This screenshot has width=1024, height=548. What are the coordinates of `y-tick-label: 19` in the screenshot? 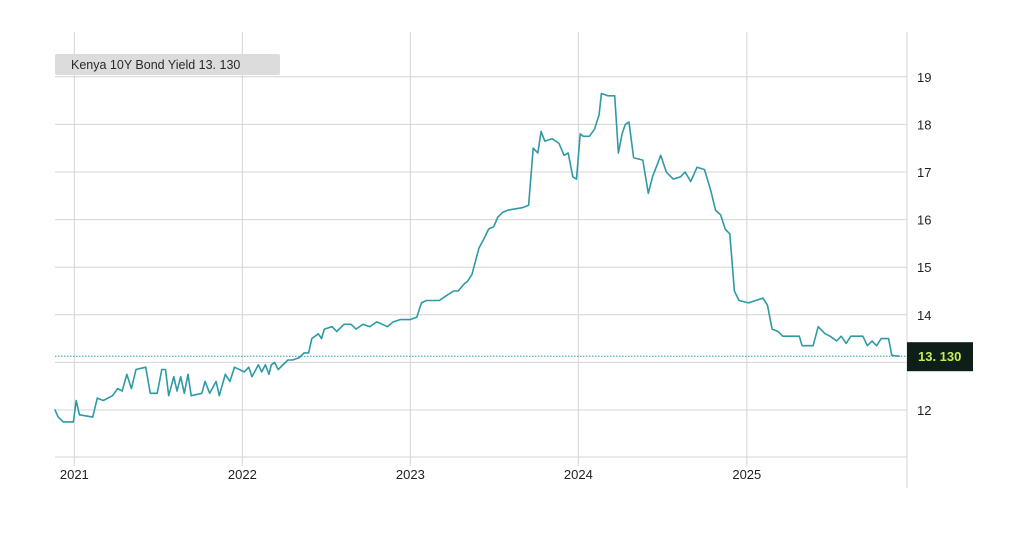 It's located at (924, 77).